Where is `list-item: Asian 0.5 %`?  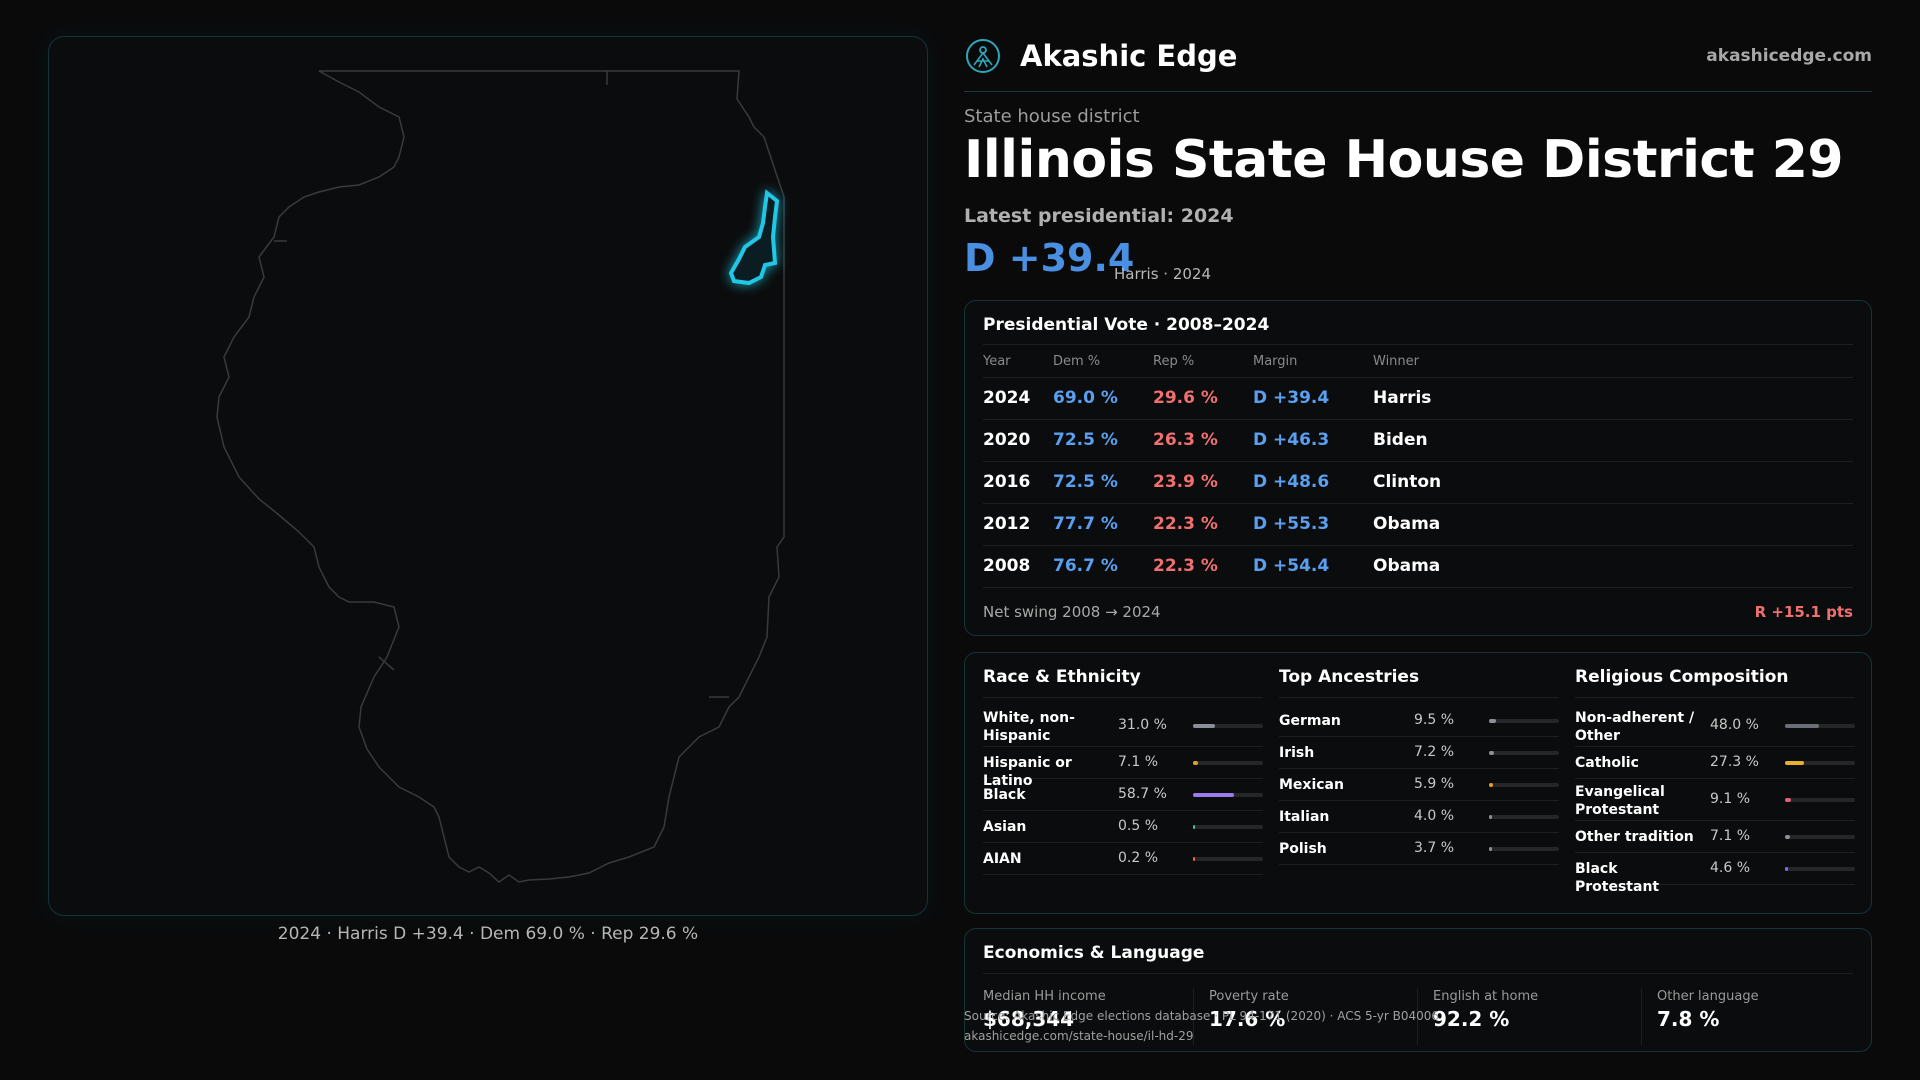
list-item: Asian 0.5 % is located at coordinates (1123, 827).